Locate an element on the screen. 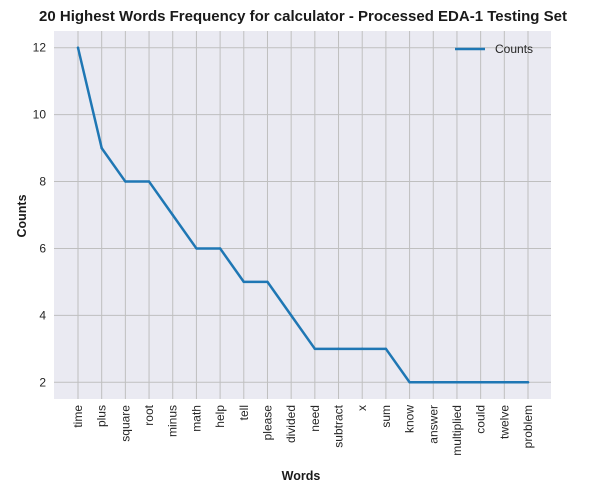 The width and height of the screenshot is (606, 493). x-tick-label: problem is located at coordinates (528, 426).